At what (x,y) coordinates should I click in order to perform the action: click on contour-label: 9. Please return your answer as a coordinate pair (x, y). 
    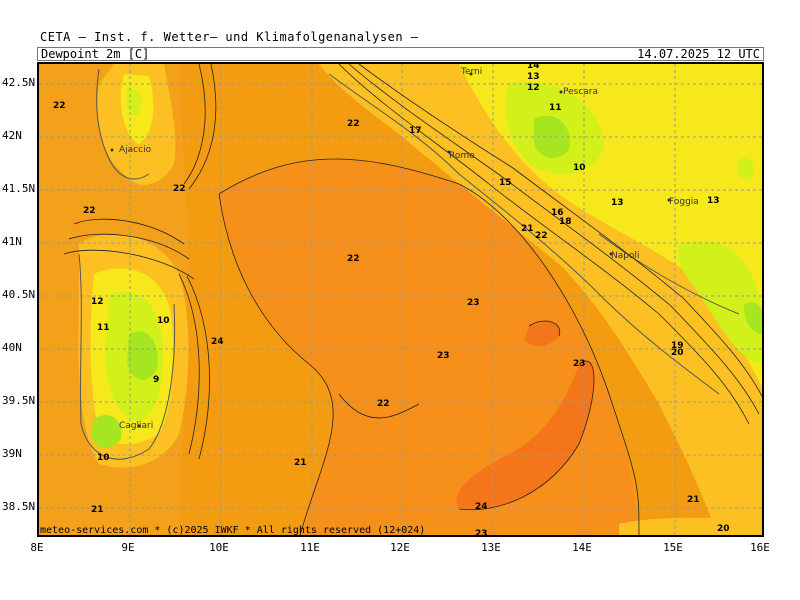
    Looking at the image, I should click on (156, 380).